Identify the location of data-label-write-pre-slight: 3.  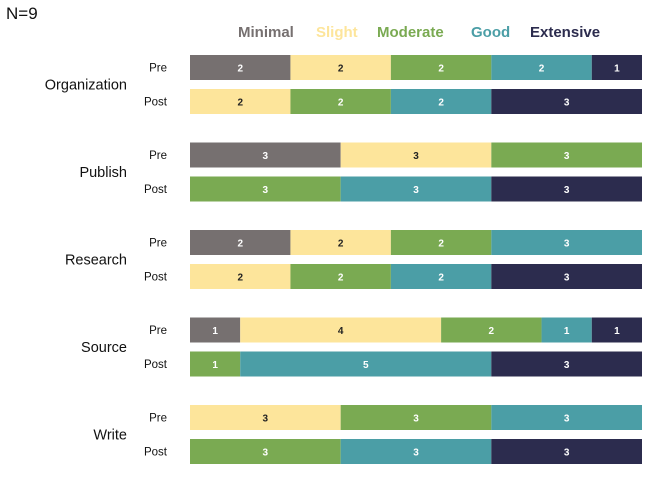
(266, 419).